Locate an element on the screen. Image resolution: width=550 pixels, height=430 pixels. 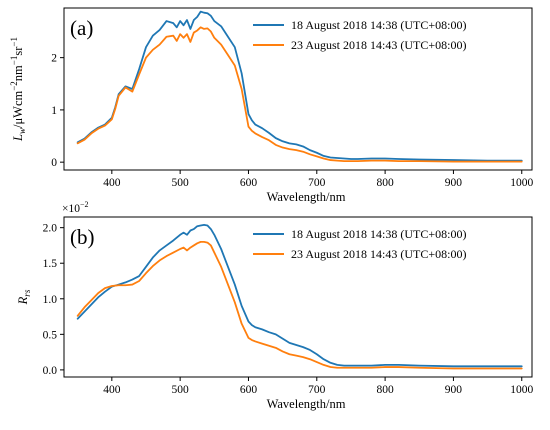
y-label-subscript: w is located at coordinates (22, 131).